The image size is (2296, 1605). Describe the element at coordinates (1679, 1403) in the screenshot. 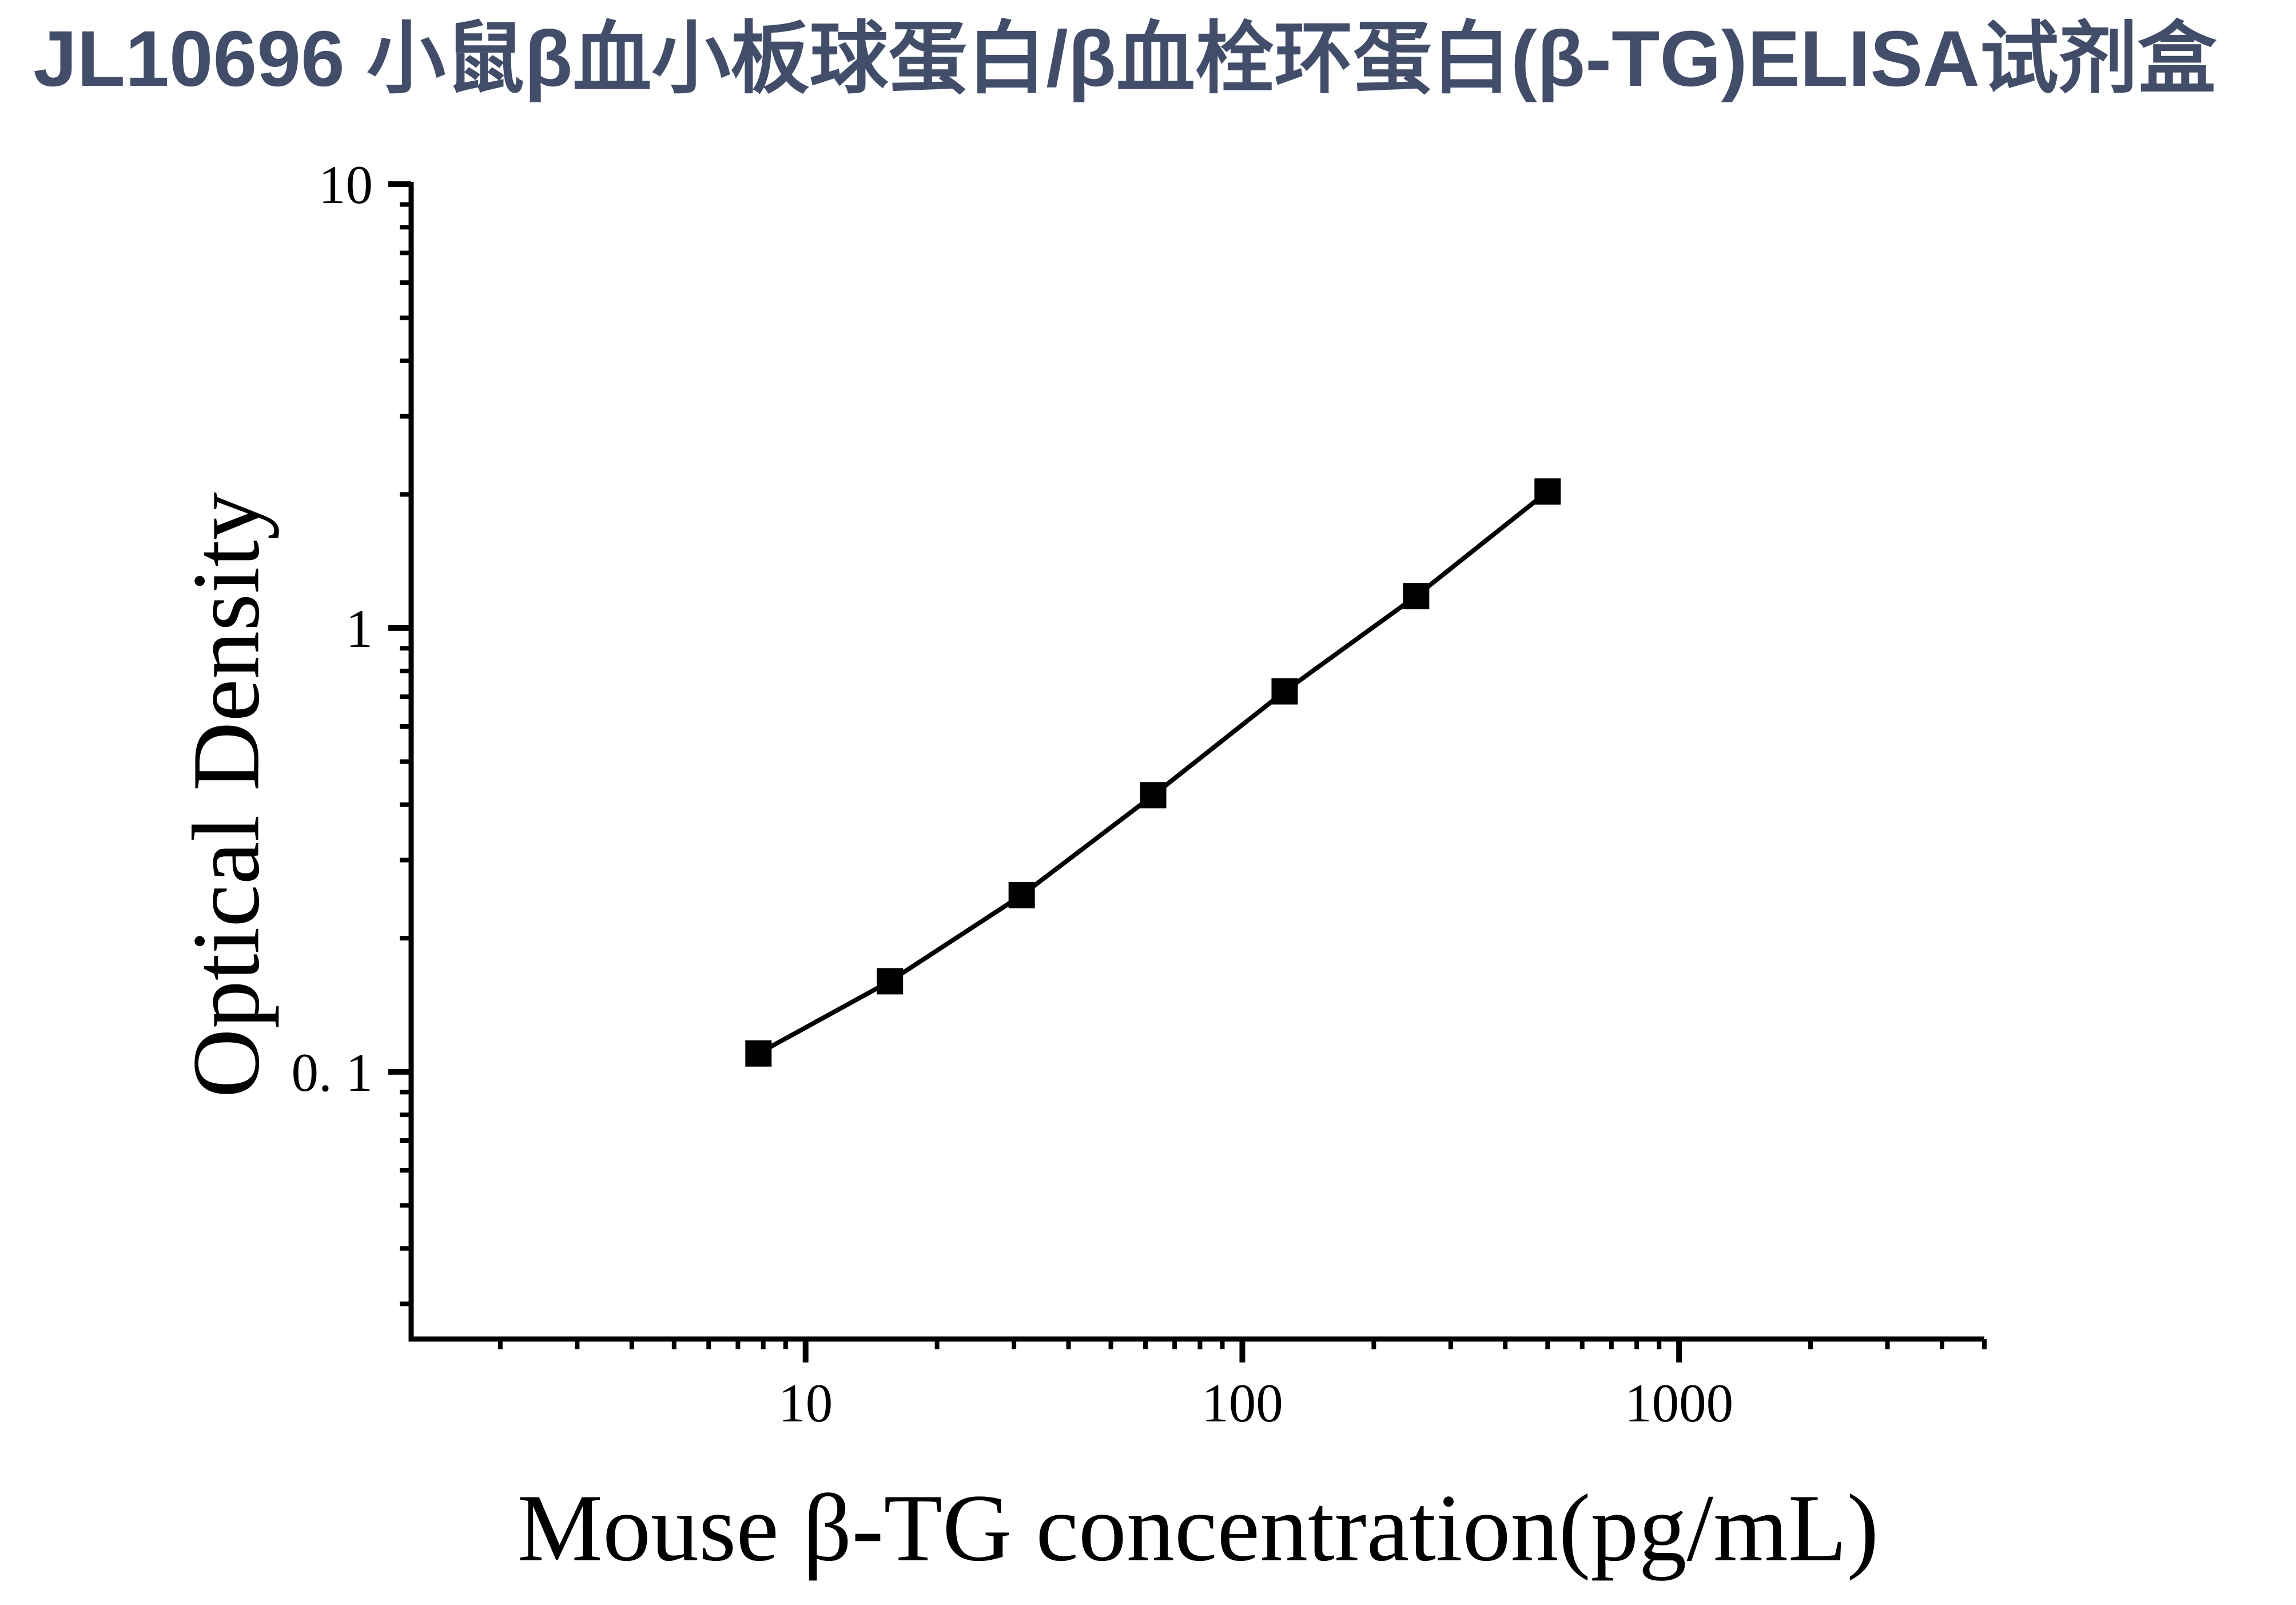

I see `x-tick-label: 1000` at that location.